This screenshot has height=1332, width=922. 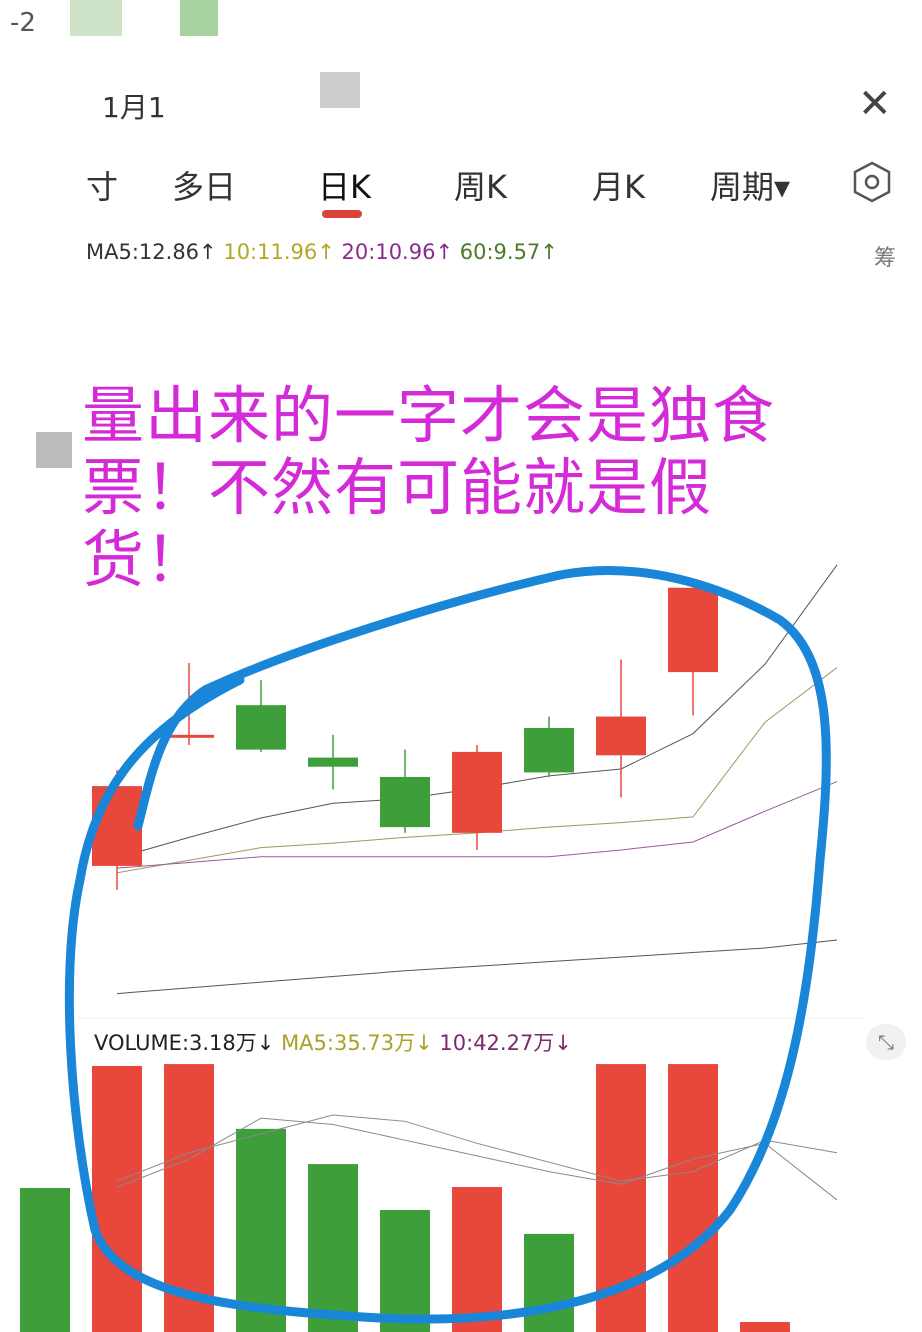 I want to click on volume-value: VOLUME:3.18万↓, so click(x=184, y=1043).